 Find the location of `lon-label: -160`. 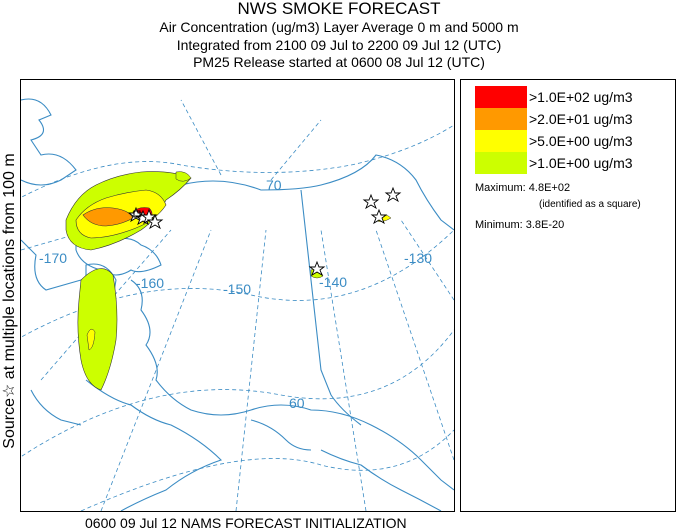

lon-label: -160 is located at coordinates (150, 283).